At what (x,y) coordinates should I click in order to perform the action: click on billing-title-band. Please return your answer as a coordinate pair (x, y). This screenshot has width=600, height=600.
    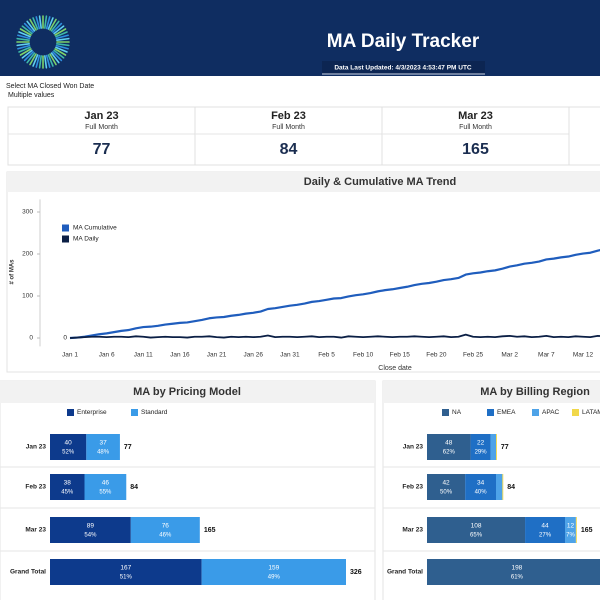
    Looking at the image, I should click on (491, 392).